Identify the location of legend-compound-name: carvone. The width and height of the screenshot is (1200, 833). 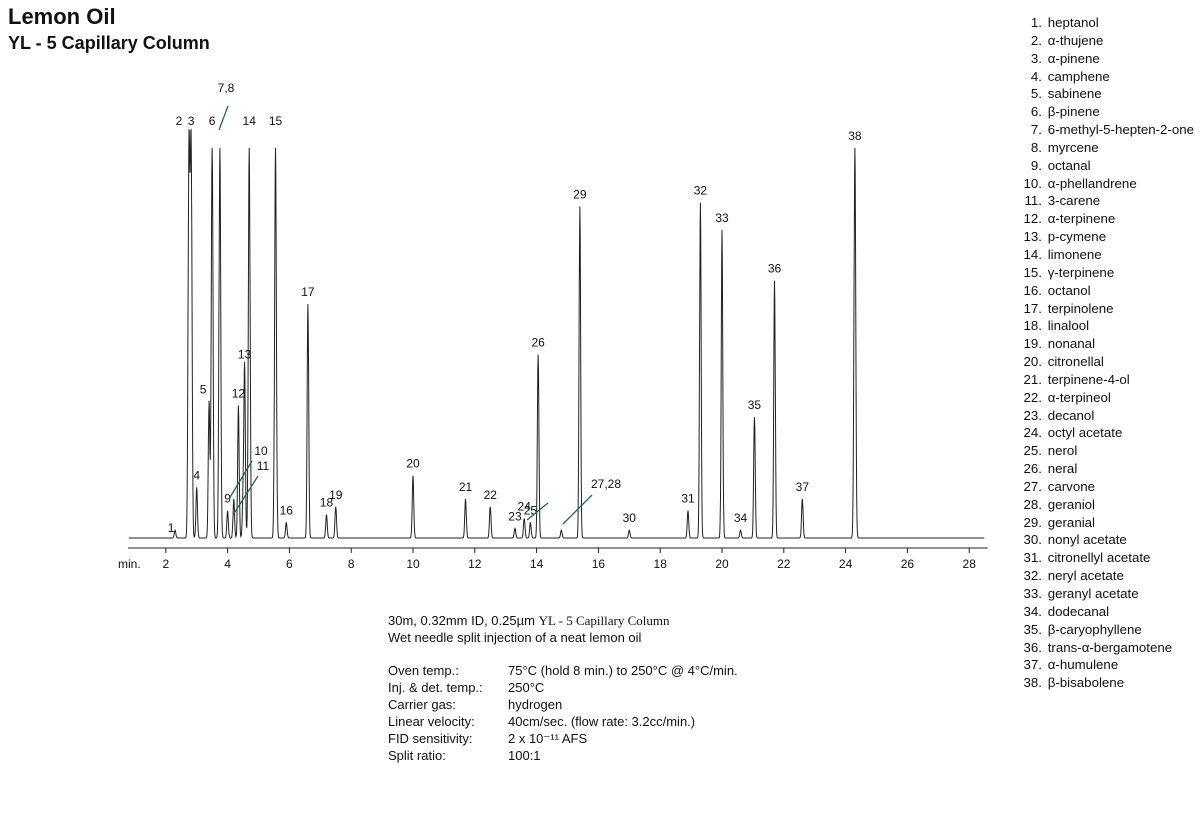
(1071, 486).